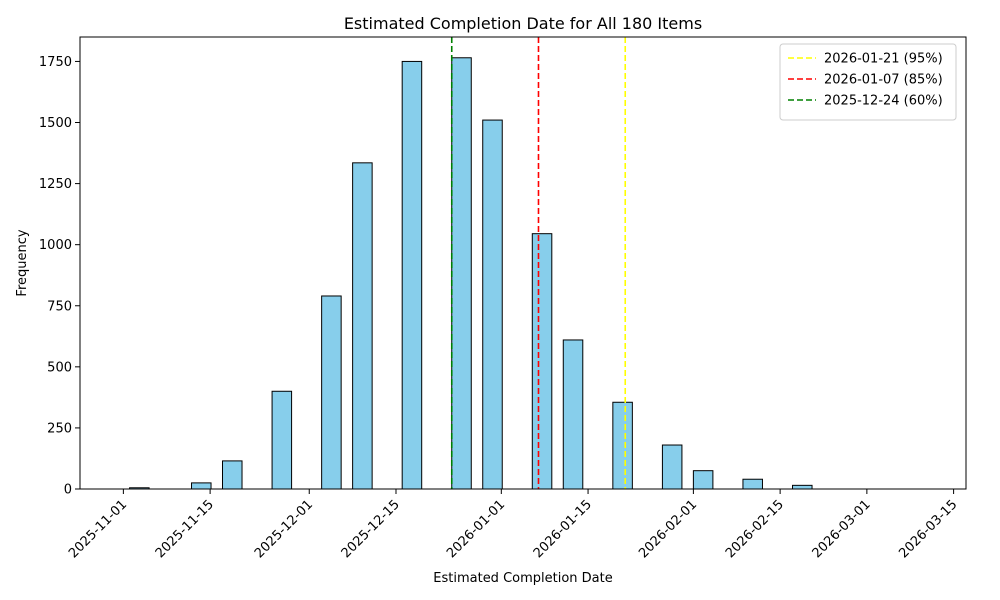 The height and width of the screenshot is (600, 1000). Describe the element at coordinates (55, 62) in the screenshot. I see `y-tick-label: 1750` at that location.